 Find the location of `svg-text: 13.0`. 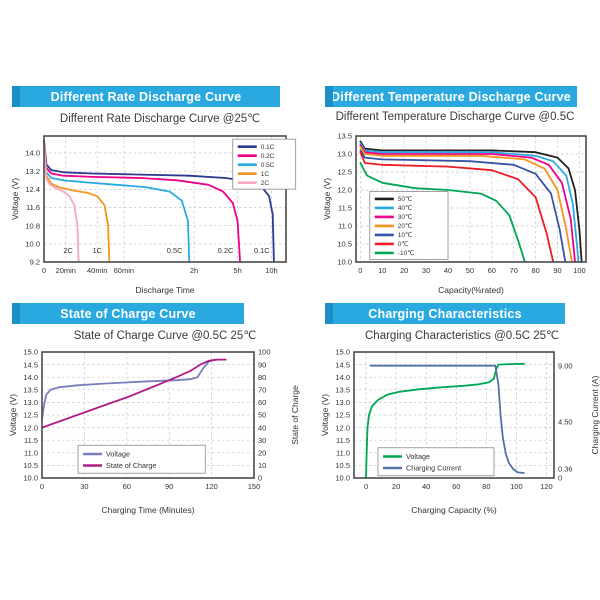

svg-text: 13.0 is located at coordinates (344, 154).